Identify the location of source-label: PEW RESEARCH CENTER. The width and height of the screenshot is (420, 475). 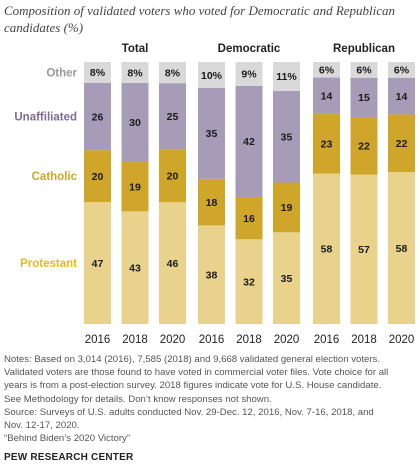
(69, 457).